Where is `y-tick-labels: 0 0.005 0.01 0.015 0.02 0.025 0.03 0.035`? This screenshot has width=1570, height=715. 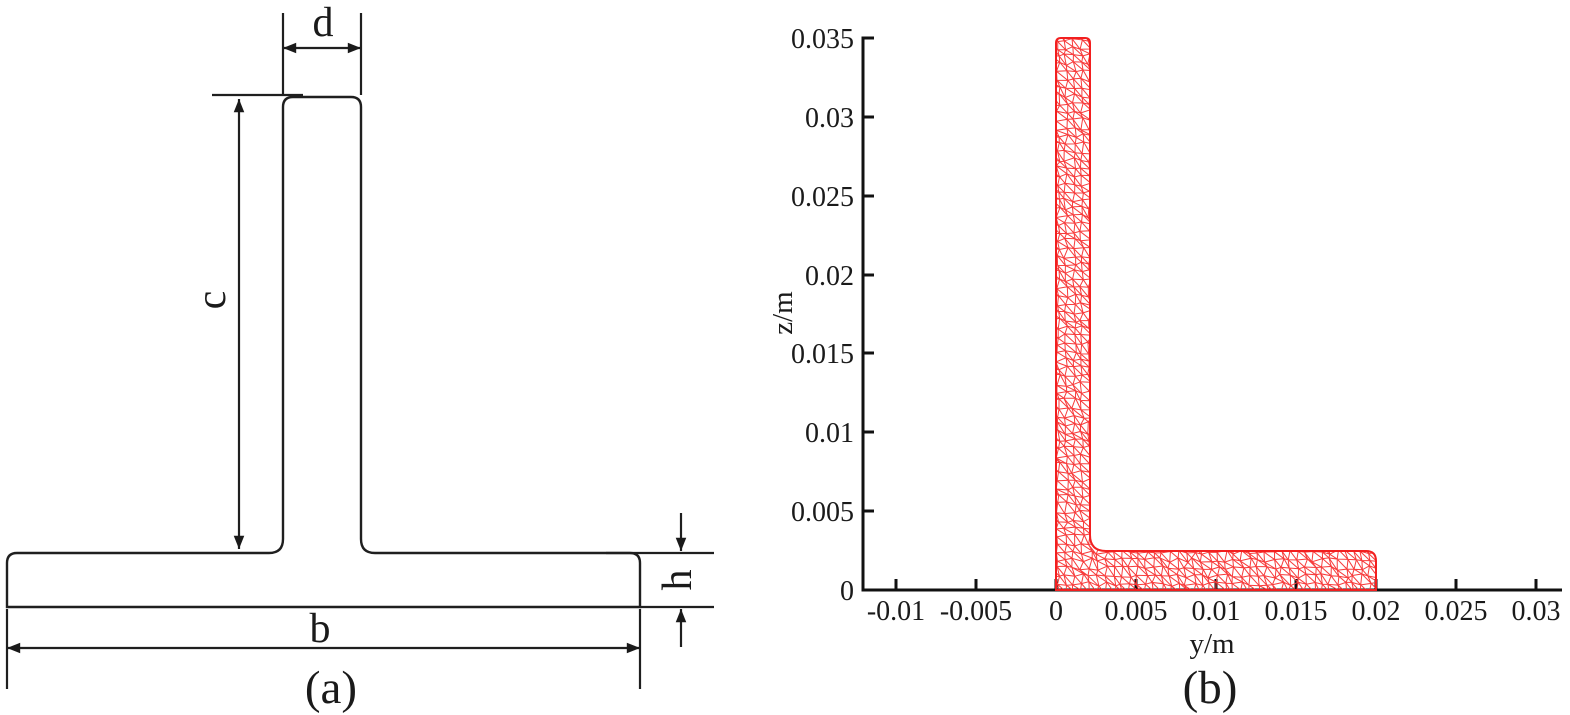 y-tick-labels: 0 0.005 0.01 0.015 0.02 0.025 0.03 0.035 is located at coordinates (822, 315).